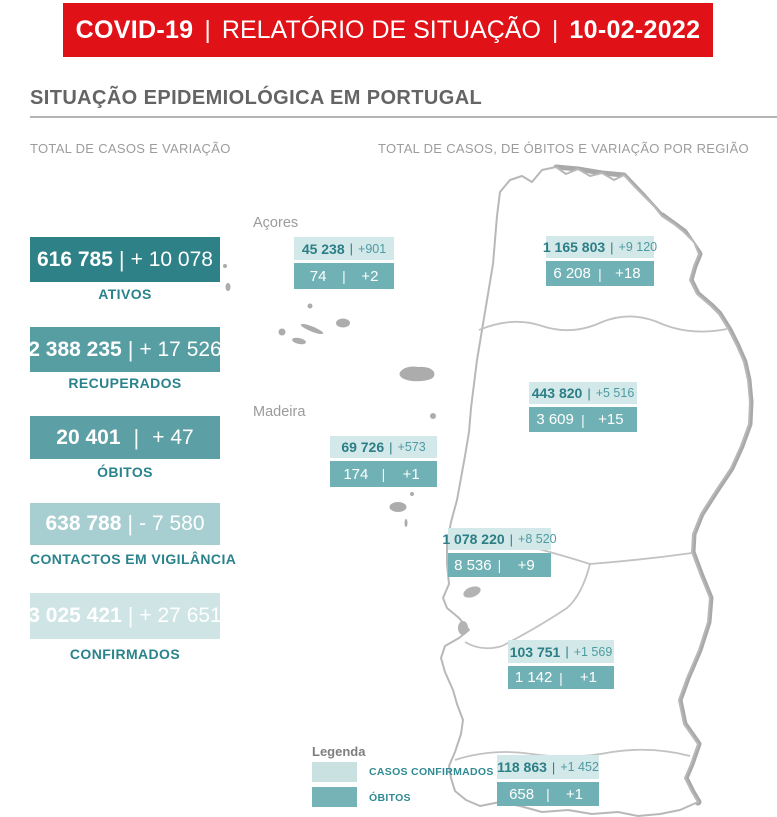 The image size is (777, 817). Describe the element at coordinates (635, 29) in the screenshot. I see `banner-date: 10-02-2022` at that location.